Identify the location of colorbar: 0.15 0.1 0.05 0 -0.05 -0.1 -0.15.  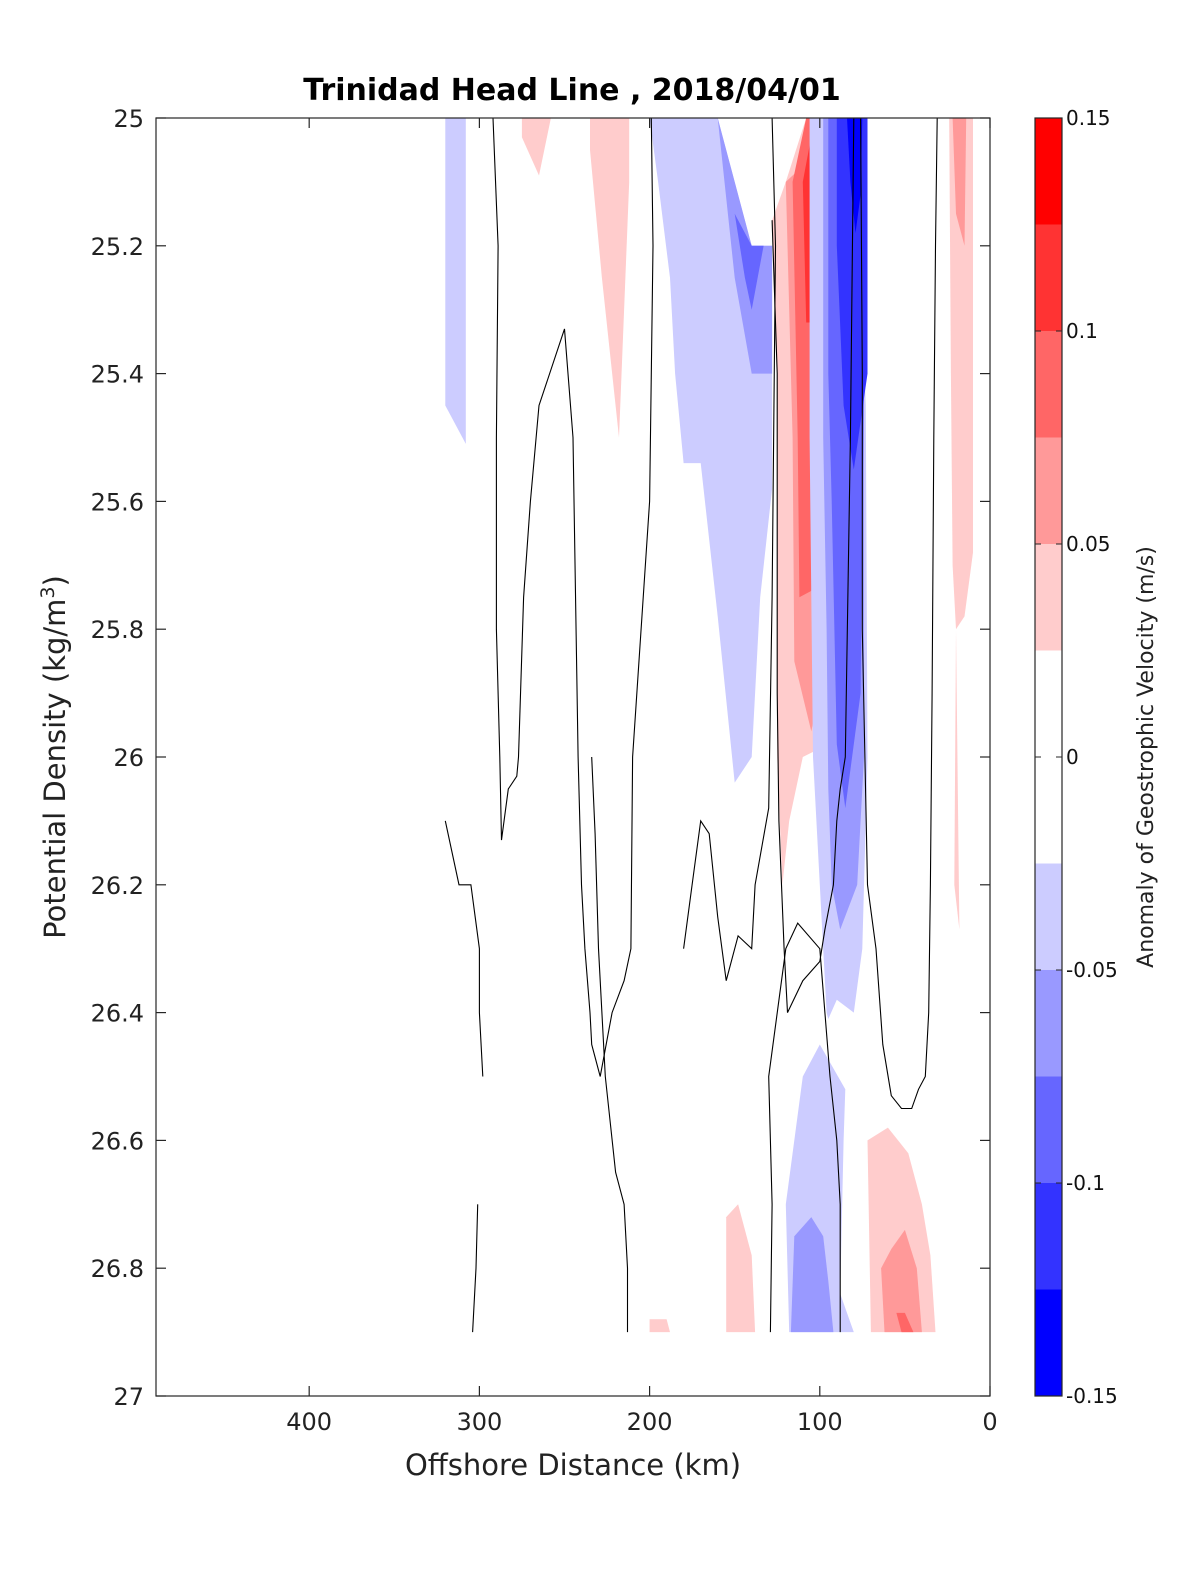
(1076, 757).